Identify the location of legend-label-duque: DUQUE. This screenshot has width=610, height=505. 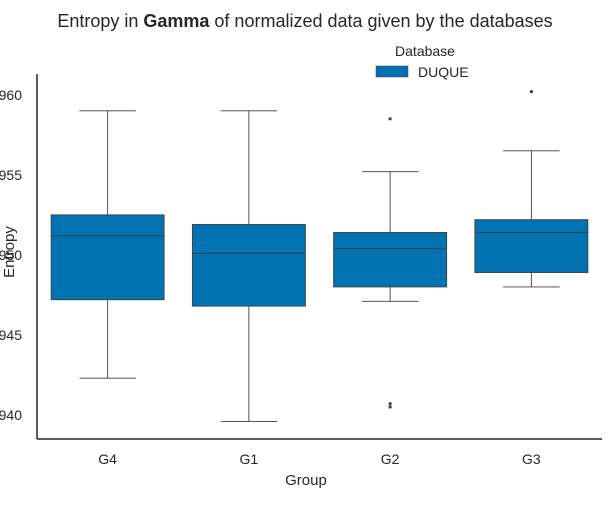
(443, 72).